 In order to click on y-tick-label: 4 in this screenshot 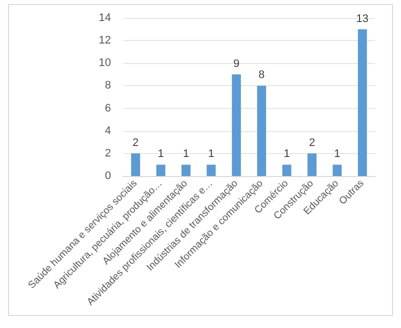, I will do `click(107, 130)`.